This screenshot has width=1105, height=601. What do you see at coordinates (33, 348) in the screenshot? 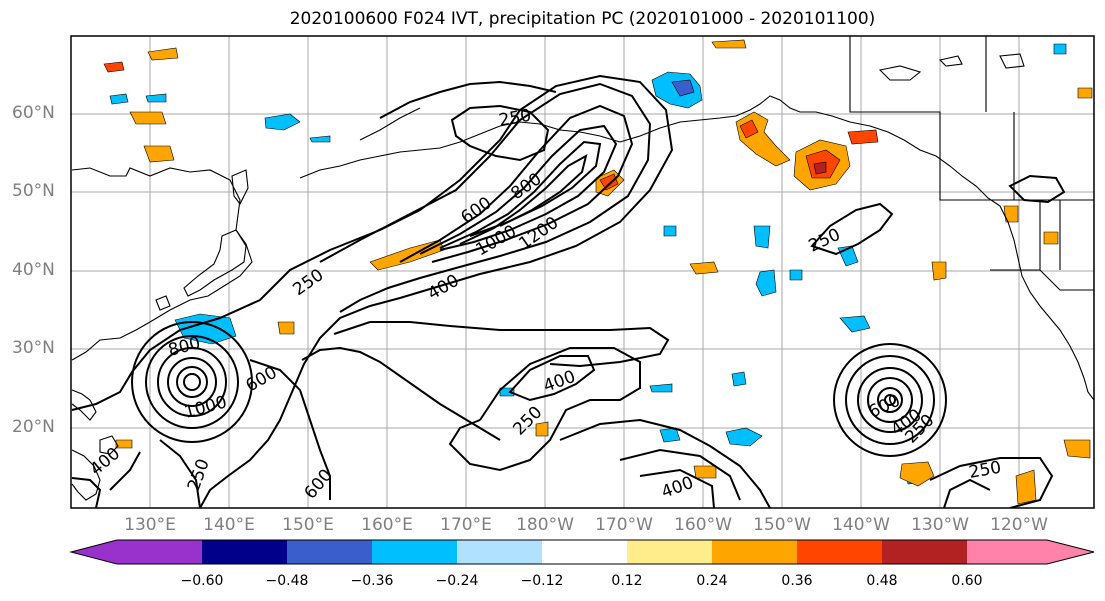
I see `lat-label: 30°N` at bounding box center [33, 348].